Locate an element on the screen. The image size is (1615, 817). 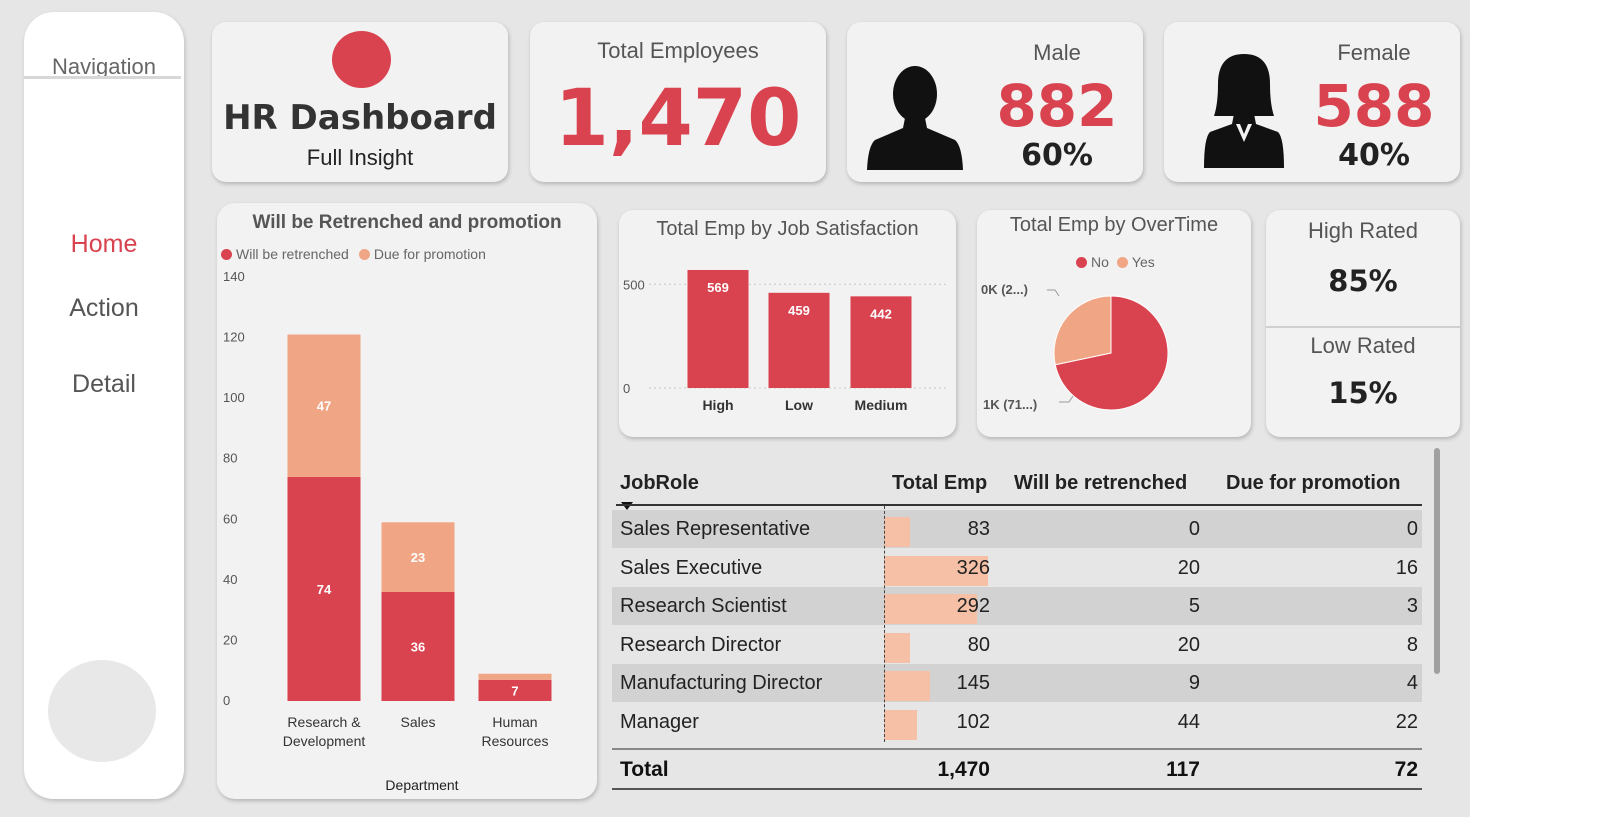
total-employees-card: Total Employees 1,470 is located at coordinates (678, 102).